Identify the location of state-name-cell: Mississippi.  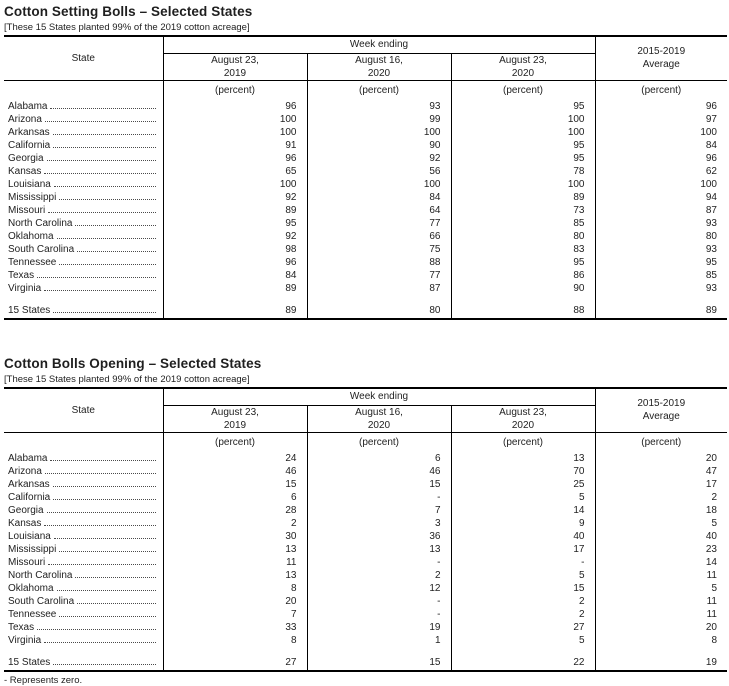
(83, 549).